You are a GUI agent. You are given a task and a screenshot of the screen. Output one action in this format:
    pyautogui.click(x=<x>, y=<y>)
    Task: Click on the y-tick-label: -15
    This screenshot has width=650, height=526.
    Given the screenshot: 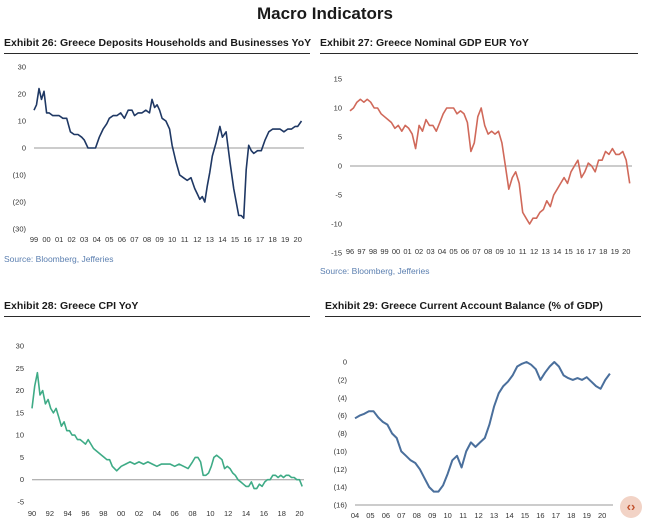 What is the action you would take?
    pyautogui.click(x=336, y=253)
    